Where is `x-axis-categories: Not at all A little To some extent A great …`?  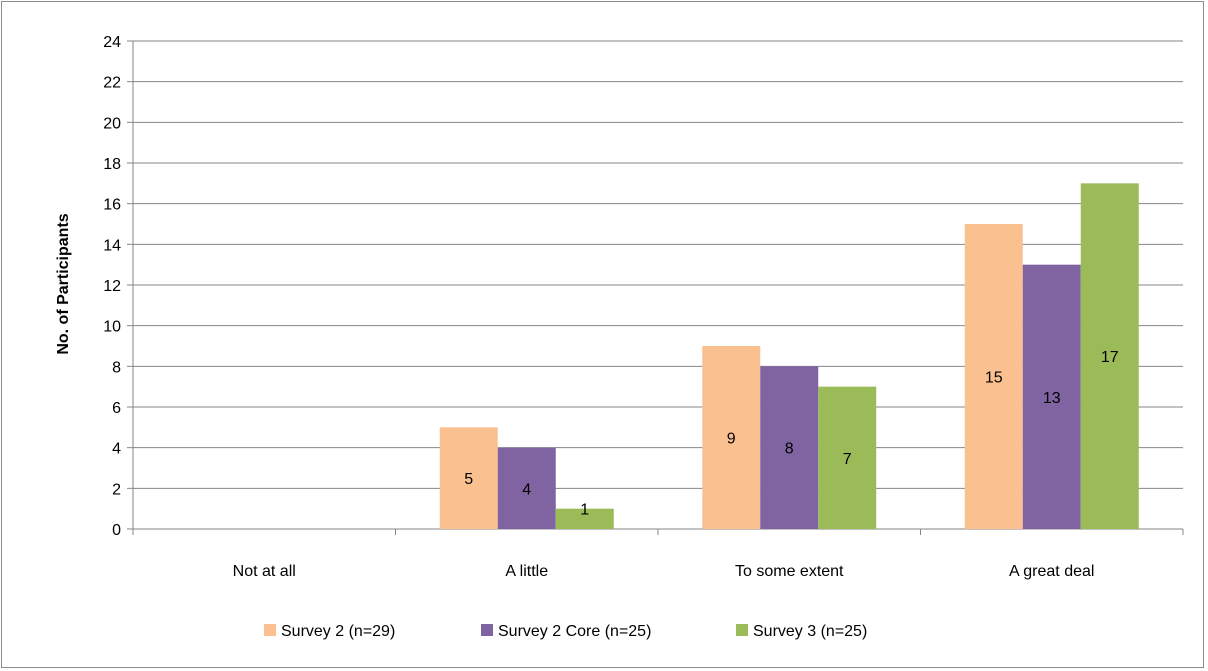 x-axis-categories: Not at all A little To some extent A great … is located at coordinates (664, 571).